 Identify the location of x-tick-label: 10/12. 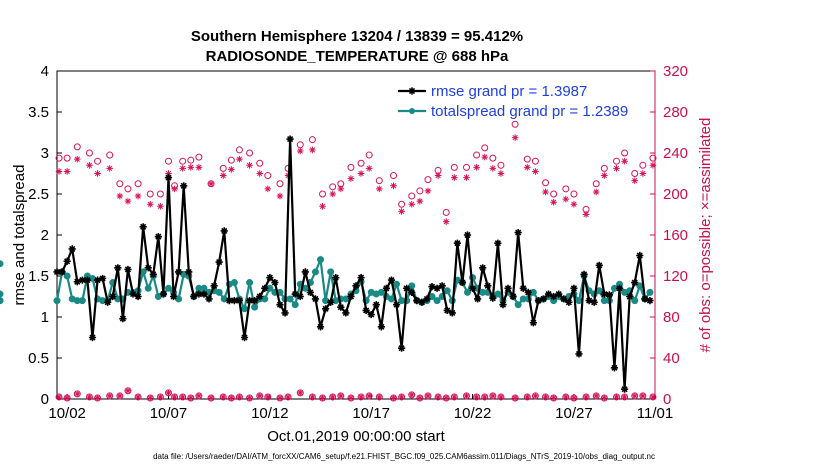
(270, 413).